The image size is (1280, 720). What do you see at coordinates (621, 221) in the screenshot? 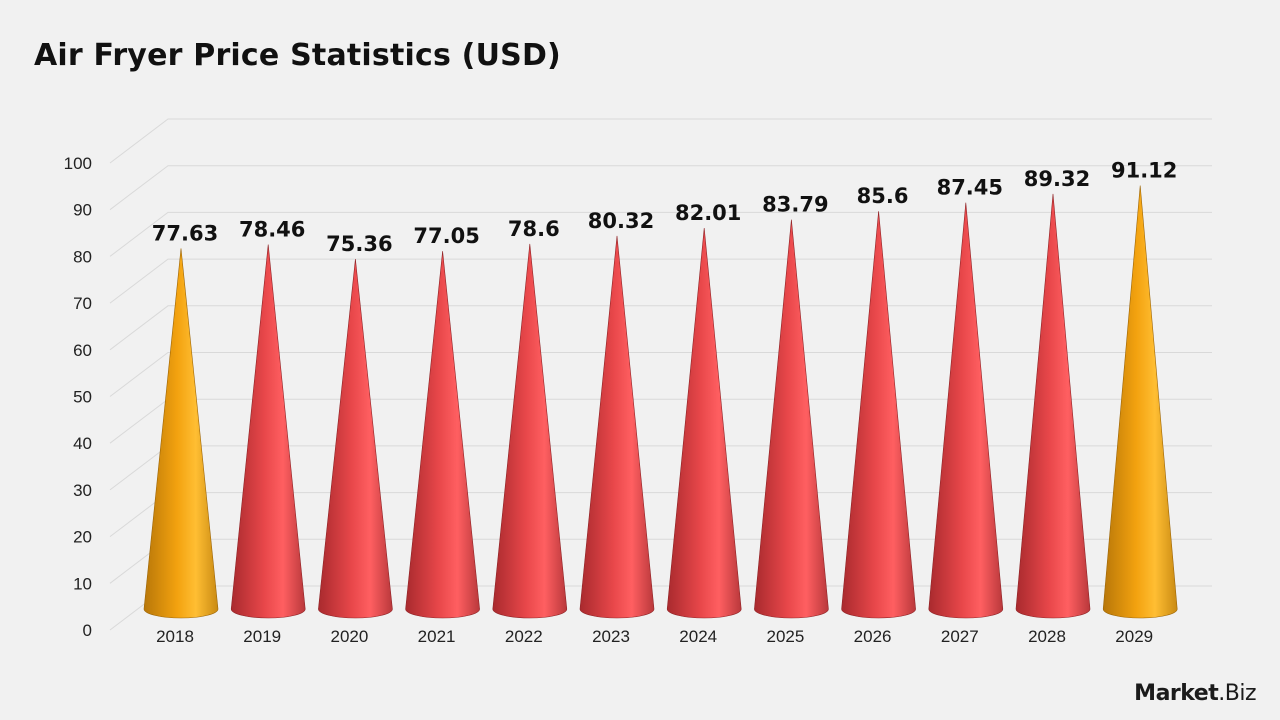
I see `data-label-2023: 80.32` at bounding box center [621, 221].